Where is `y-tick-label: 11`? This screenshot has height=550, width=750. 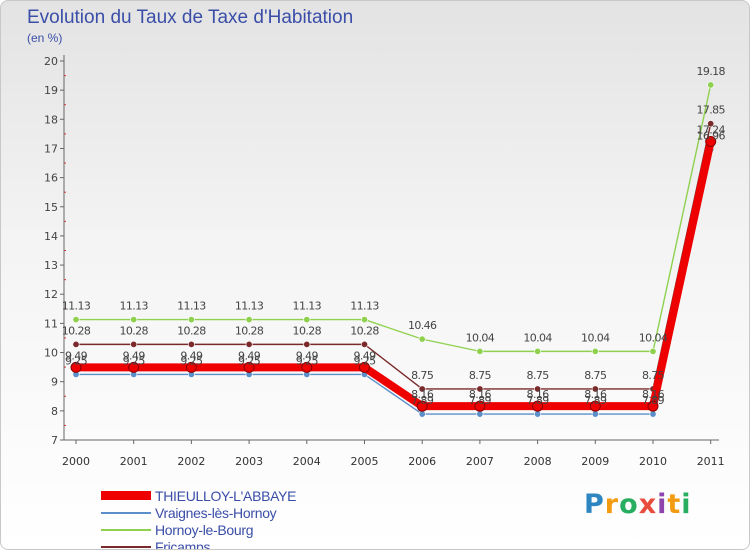 y-tick-label: 11 is located at coordinates (51, 323).